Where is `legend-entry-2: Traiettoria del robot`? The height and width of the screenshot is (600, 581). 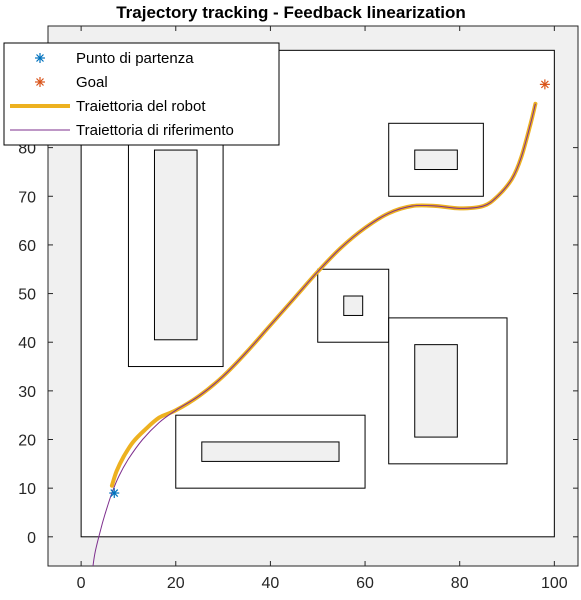 legend-entry-2: Traiettoria del robot is located at coordinates (108, 106).